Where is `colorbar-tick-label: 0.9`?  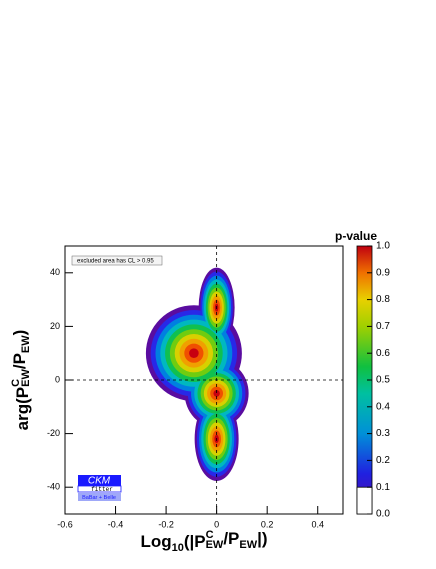
colorbar-tick-label: 0.9 is located at coordinates (383, 272).